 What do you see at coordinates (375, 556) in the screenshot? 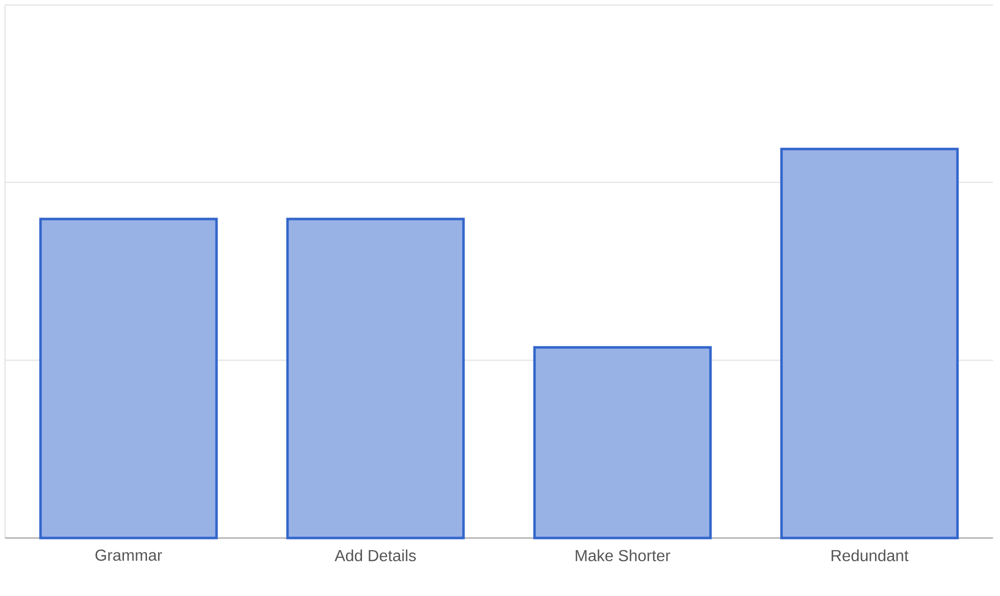
I see `x-tick-label: Add Details` at bounding box center [375, 556].